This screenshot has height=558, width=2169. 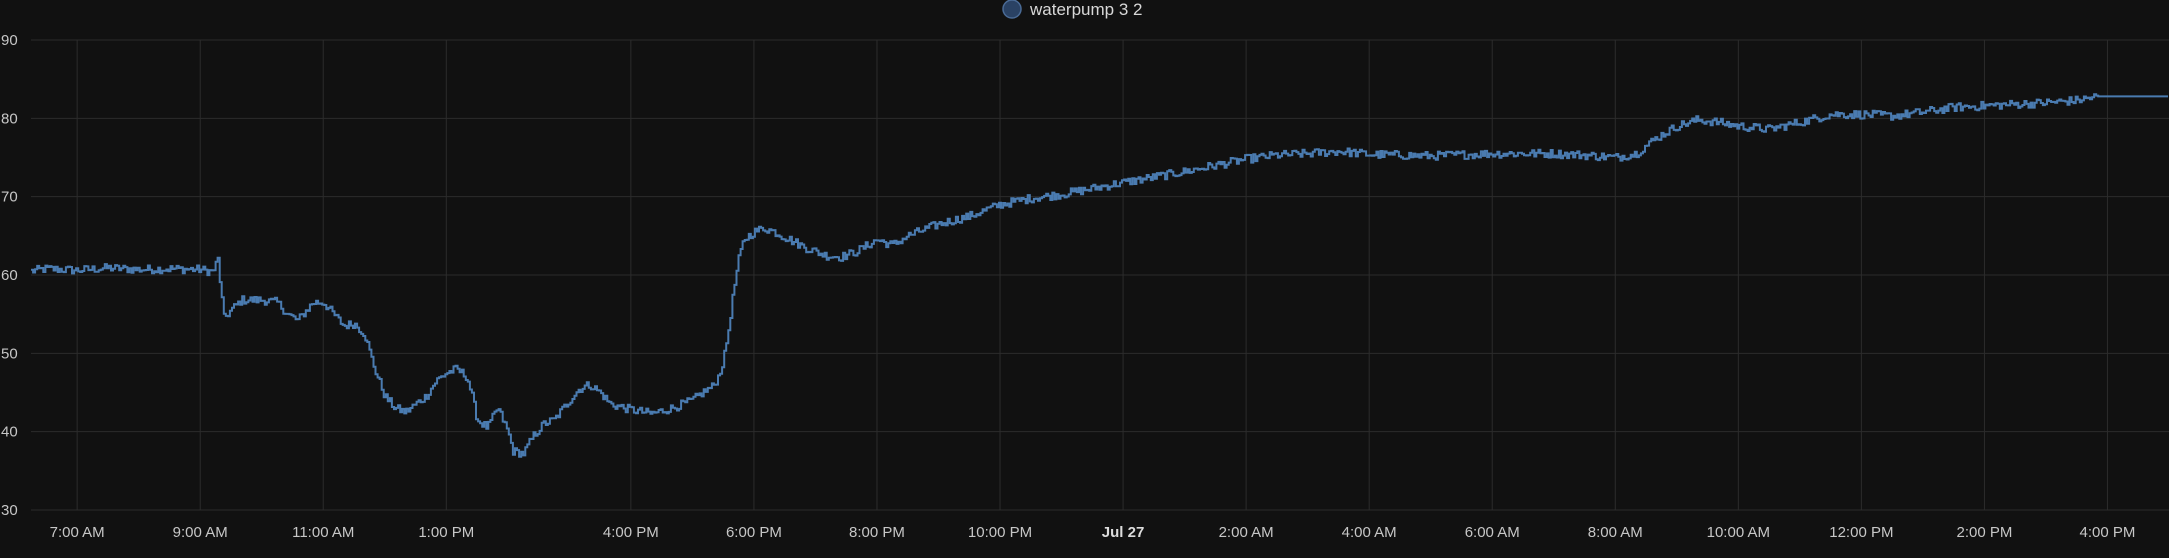 What do you see at coordinates (754, 532) in the screenshot?
I see `x-tick-label: 6:00 PM` at bounding box center [754, 532].